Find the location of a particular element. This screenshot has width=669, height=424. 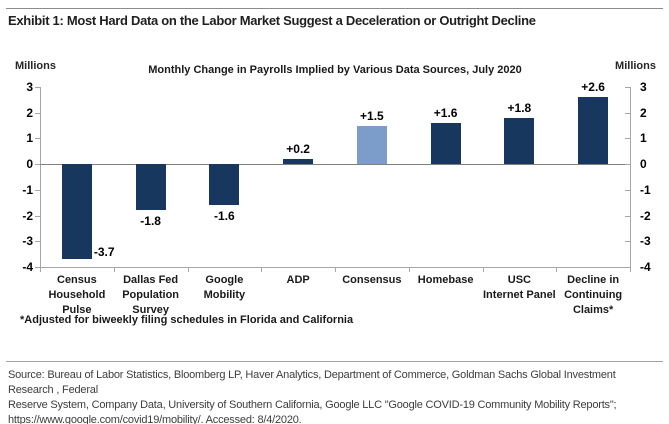

x-axis-category-label: Google Mobility is located at coordinates (224, 287).